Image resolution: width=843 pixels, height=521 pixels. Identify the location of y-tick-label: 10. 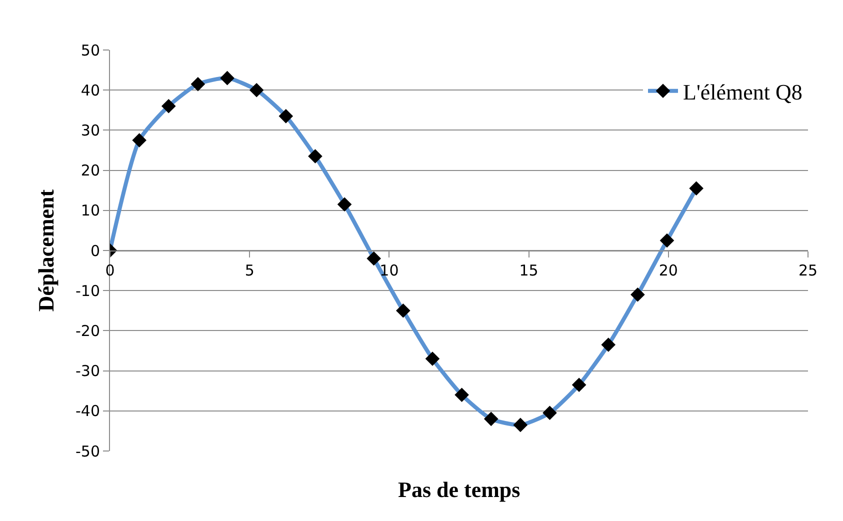
(90, 211).